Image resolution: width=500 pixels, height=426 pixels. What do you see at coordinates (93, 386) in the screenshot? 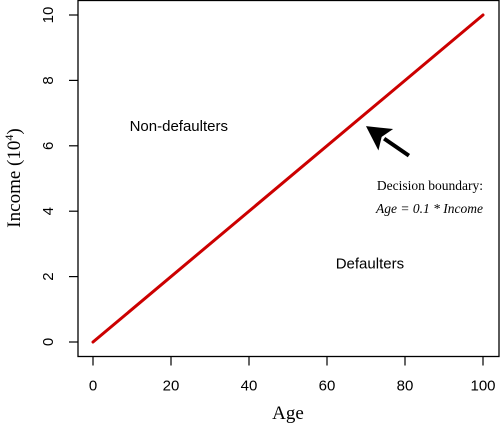
I see `x-tick-label: 0` at bounding box center [93, 386].